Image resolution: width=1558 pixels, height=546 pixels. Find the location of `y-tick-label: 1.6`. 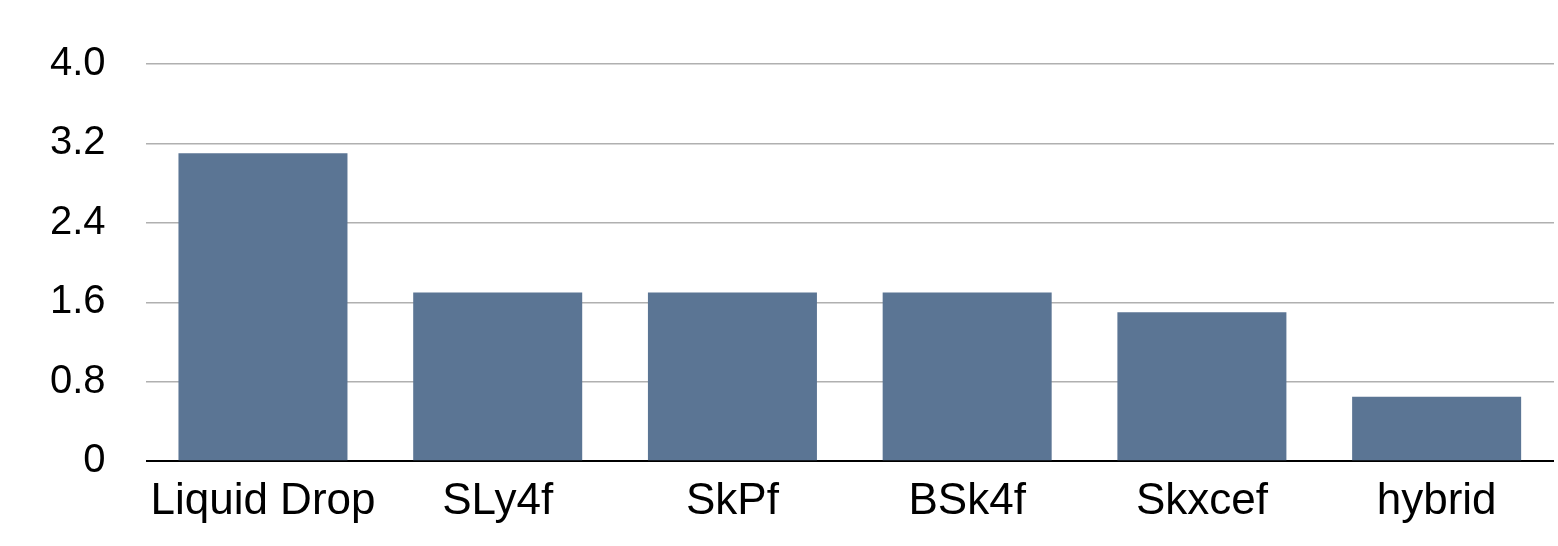

y-tick-label: 1.6 is located at coordinates (78, 299).